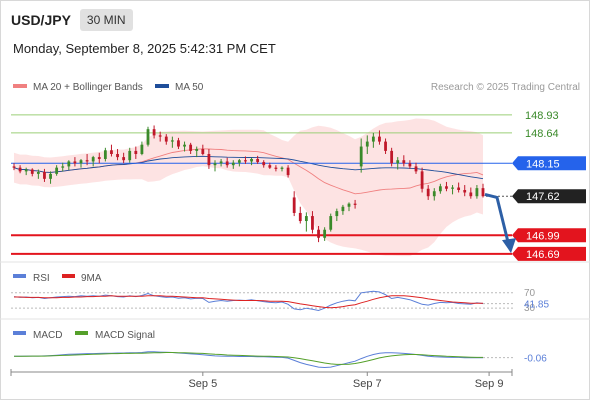 This screenshot has width=590, height=400. What do you see at coordinates (249, 302) in the screenshot?
I see `rsi-ma-line` at bounding box center [249, 302].